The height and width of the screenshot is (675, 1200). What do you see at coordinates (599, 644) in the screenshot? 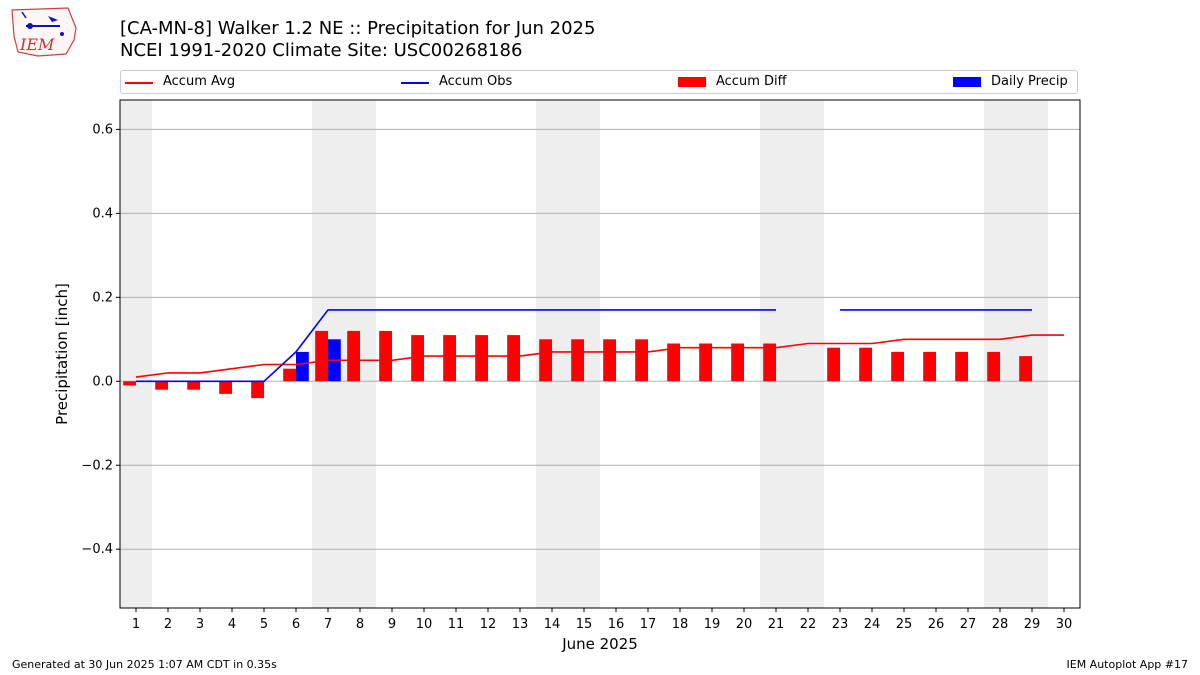
I see `x-axis-label: June 2025` at bounding box center [599, 644].